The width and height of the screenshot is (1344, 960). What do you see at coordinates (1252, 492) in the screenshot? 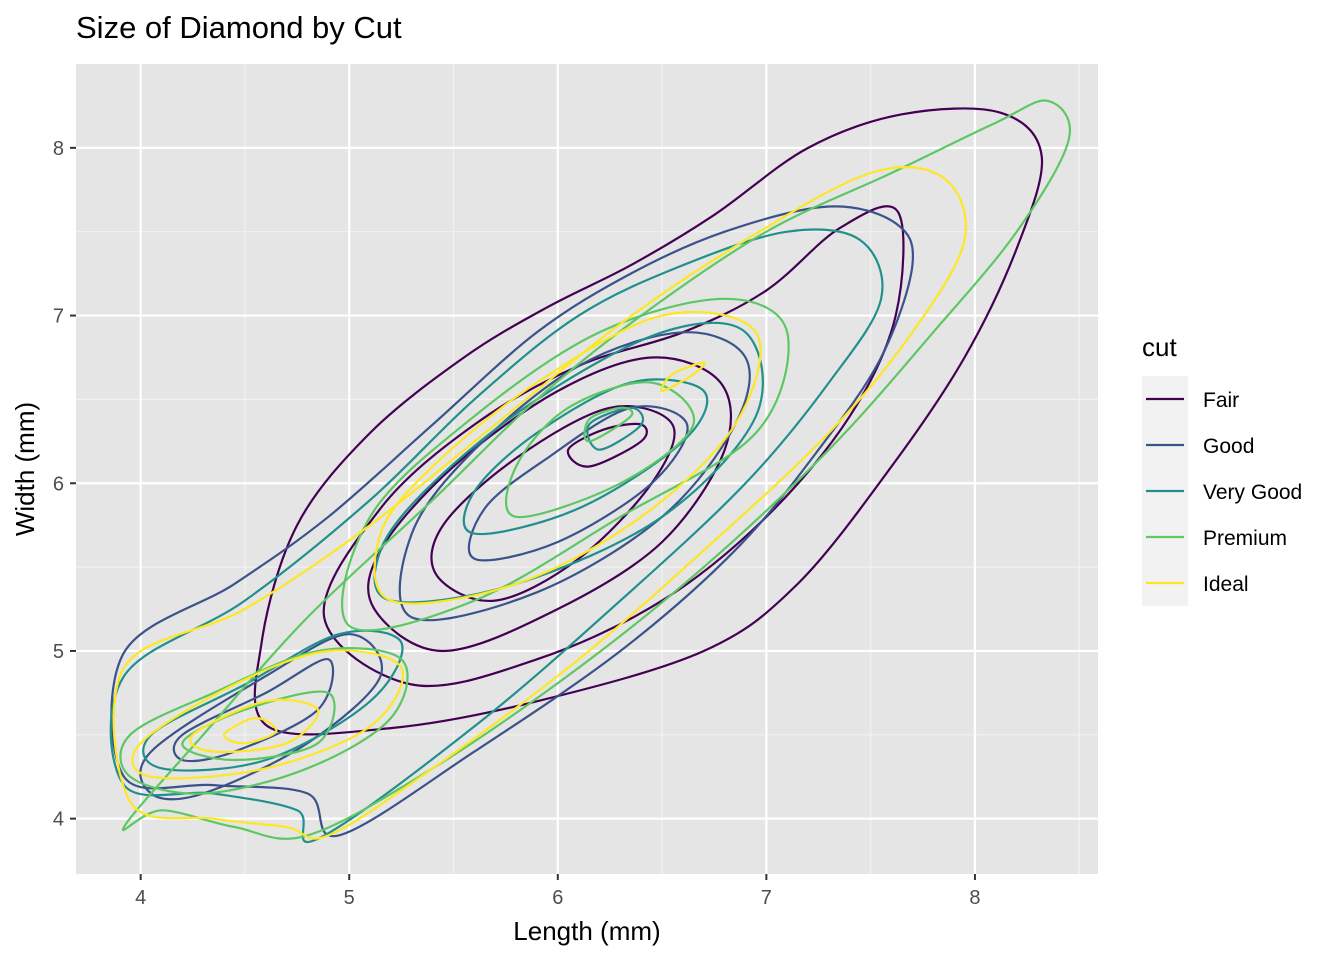
I see `legend-label-very-good: Very Good` at bounding box center [1252, 492].